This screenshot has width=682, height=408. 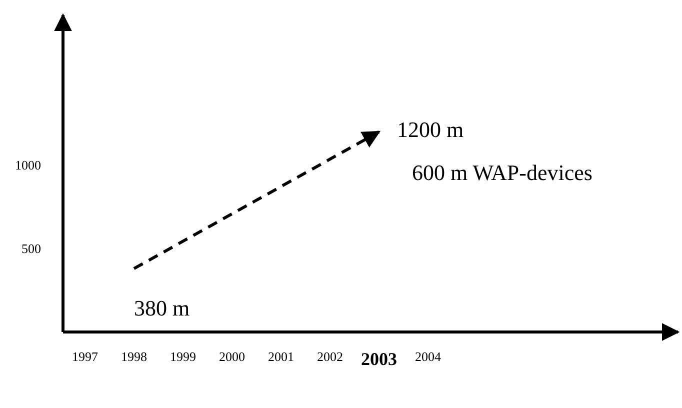 What do you see at coordinates (379, 358) in the screenshot?
I see `x-tick-label: 2003` at bounding box center [379, 358].